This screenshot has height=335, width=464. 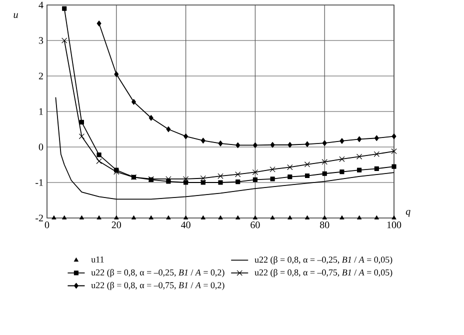 I want to click on y-tick-label: -1, so click(x=39, y=182).